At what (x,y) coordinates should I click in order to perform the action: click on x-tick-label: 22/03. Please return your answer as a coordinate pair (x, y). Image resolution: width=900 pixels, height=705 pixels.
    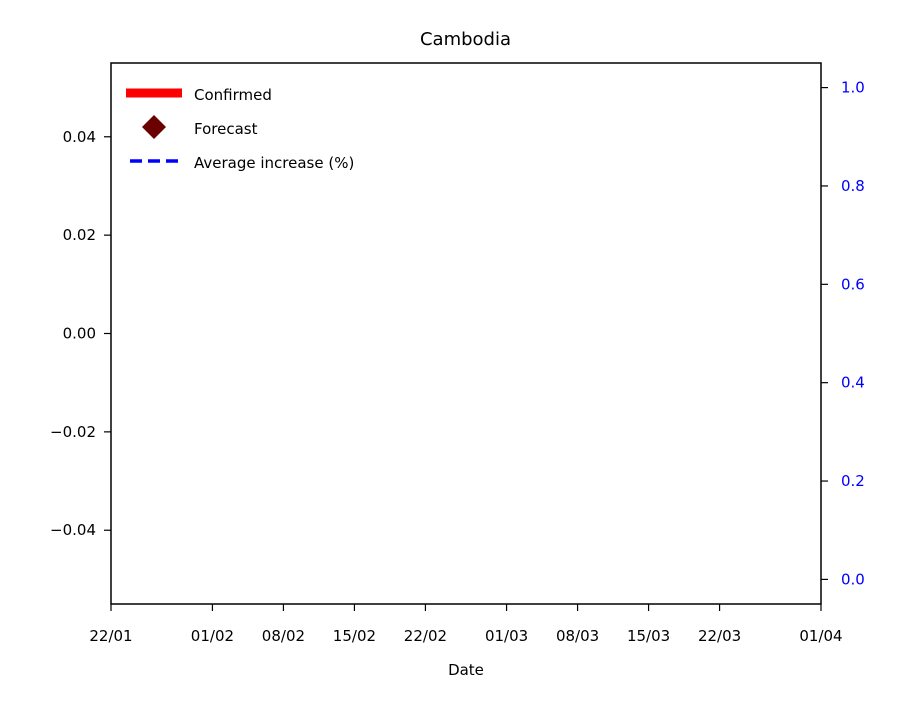
    Looking at the image, I should click on (719, 636).